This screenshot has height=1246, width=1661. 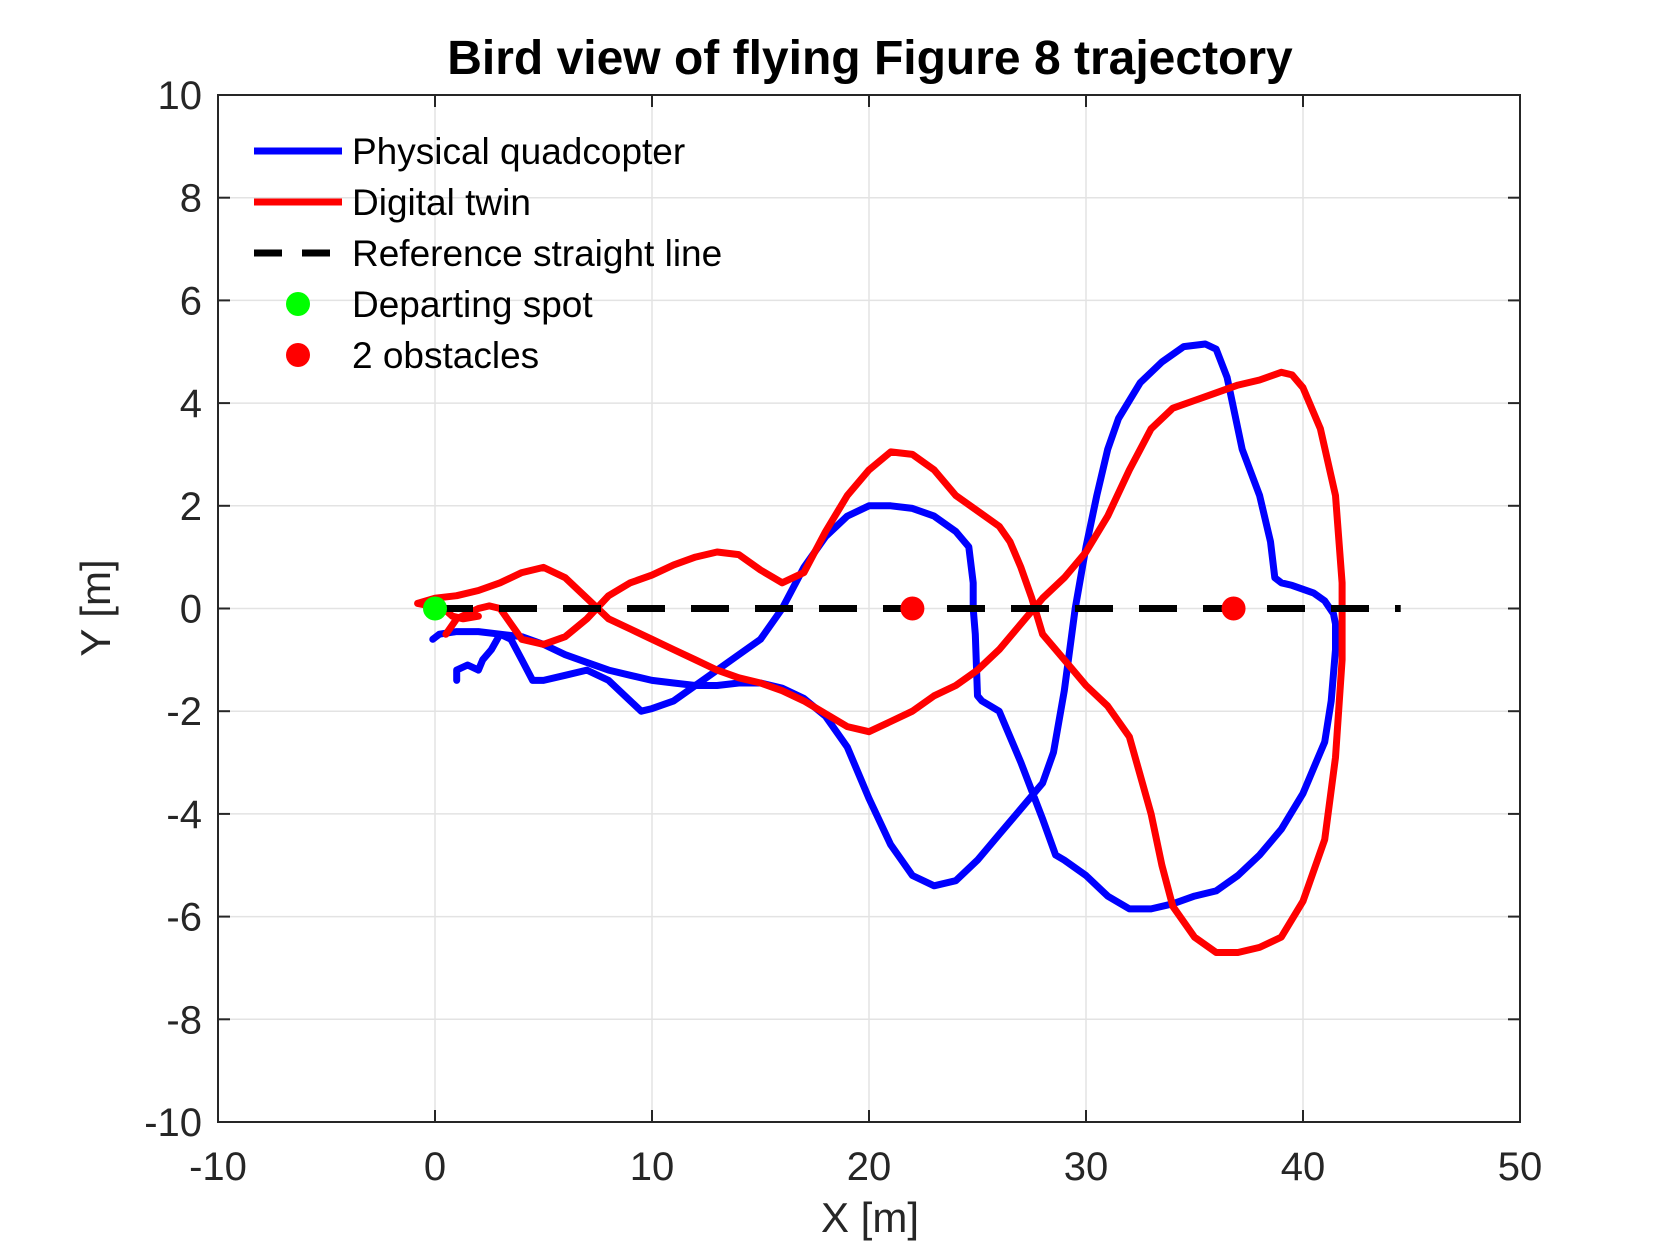 I want to click on legend-swatch-departing-spot, so click(x=298, y=304).